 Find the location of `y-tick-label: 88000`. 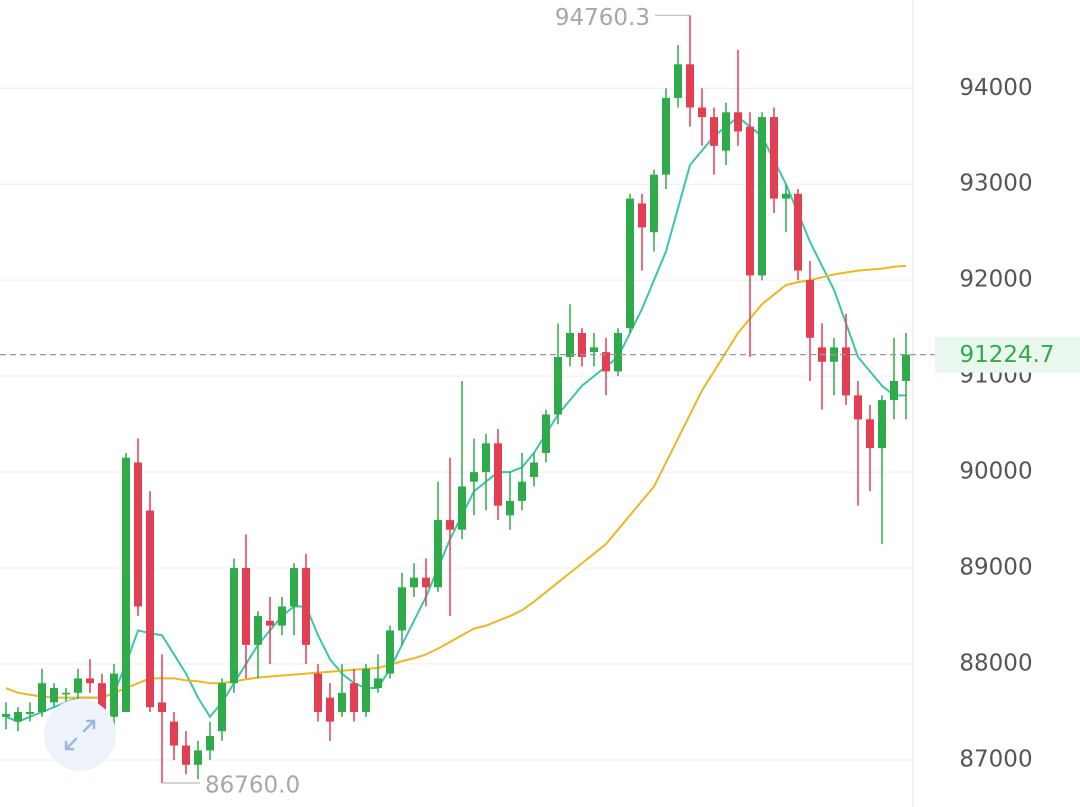

y-tick-label: 88000 is located at coordinates (995, 664).